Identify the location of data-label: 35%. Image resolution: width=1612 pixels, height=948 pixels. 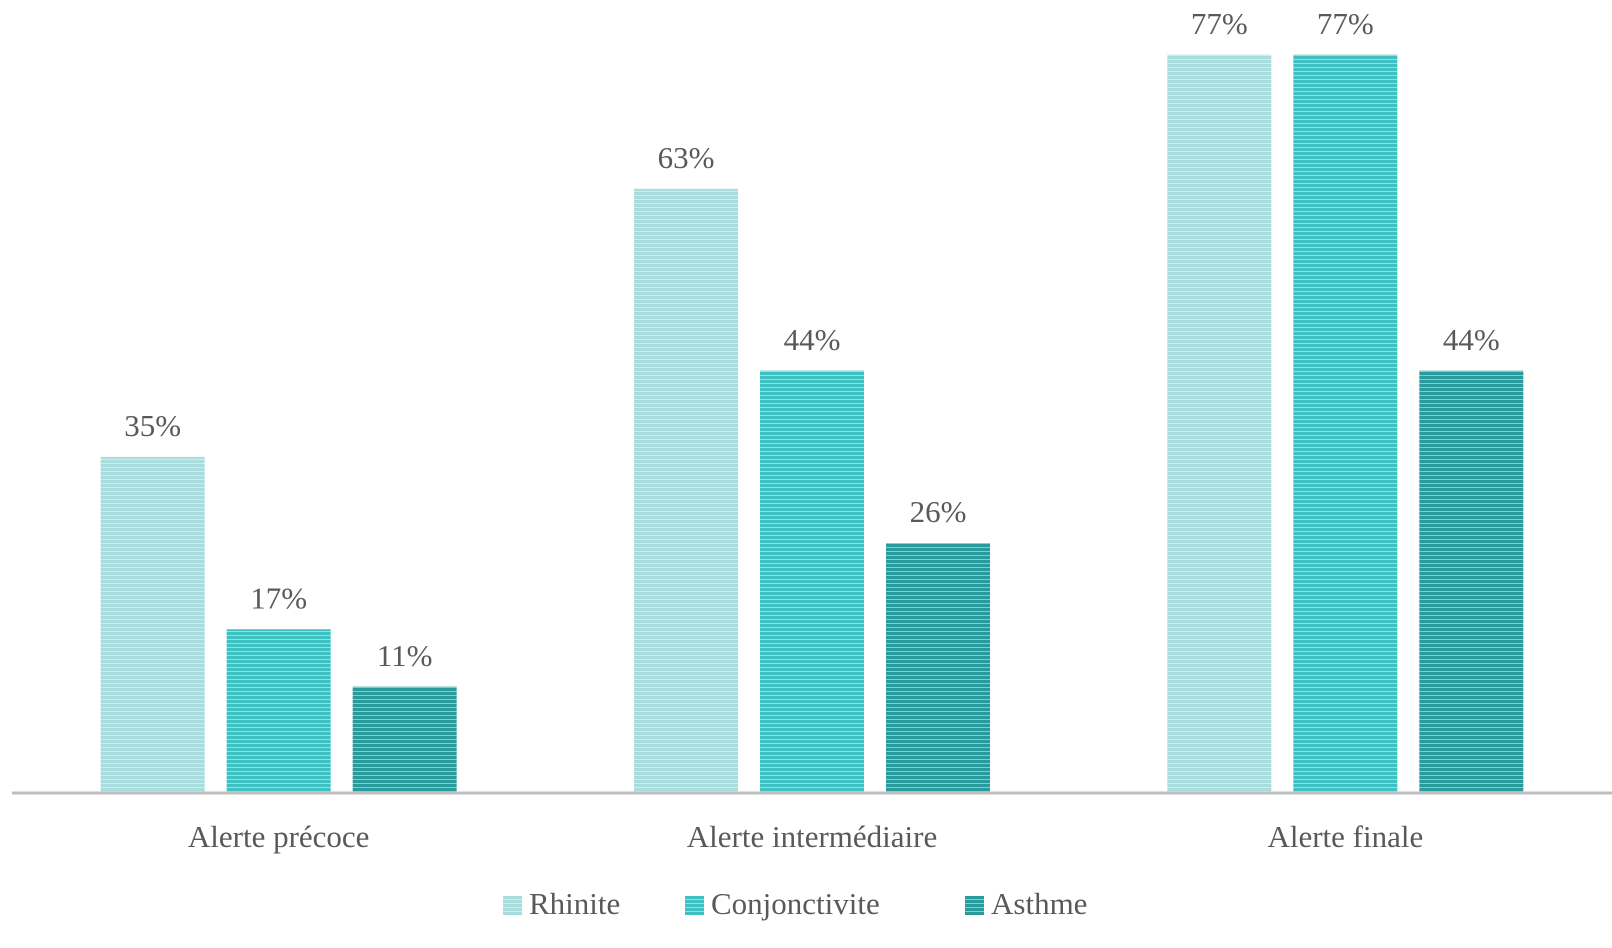
(152, 425).